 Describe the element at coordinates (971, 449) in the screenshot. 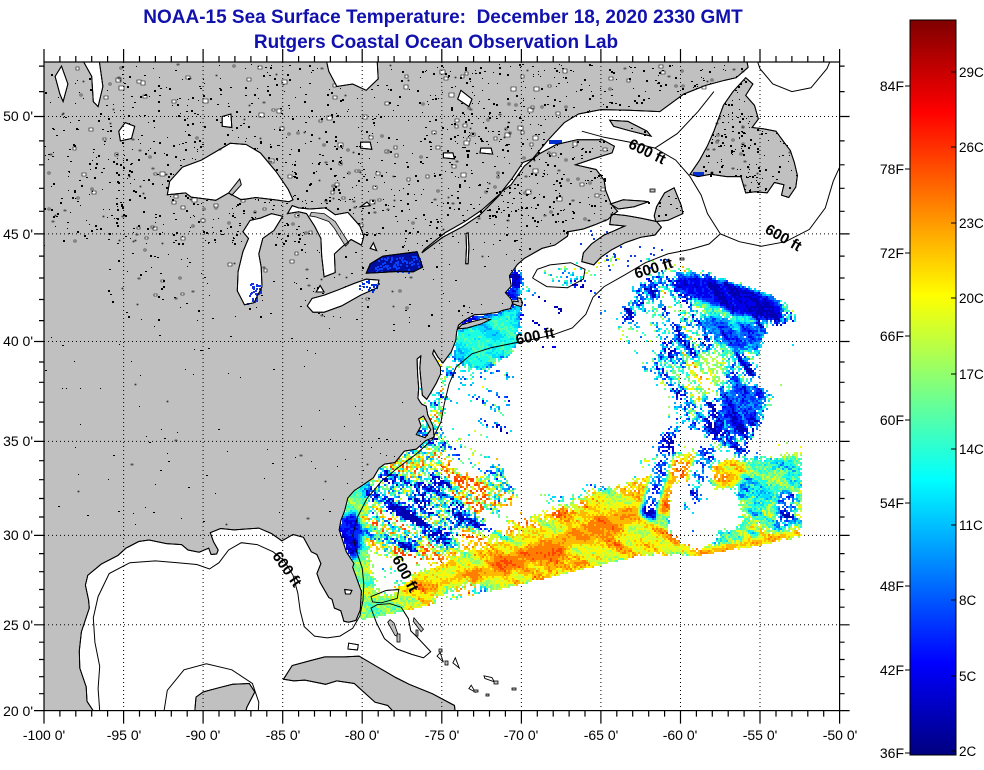

I see `svg-text: 14C` at that location.